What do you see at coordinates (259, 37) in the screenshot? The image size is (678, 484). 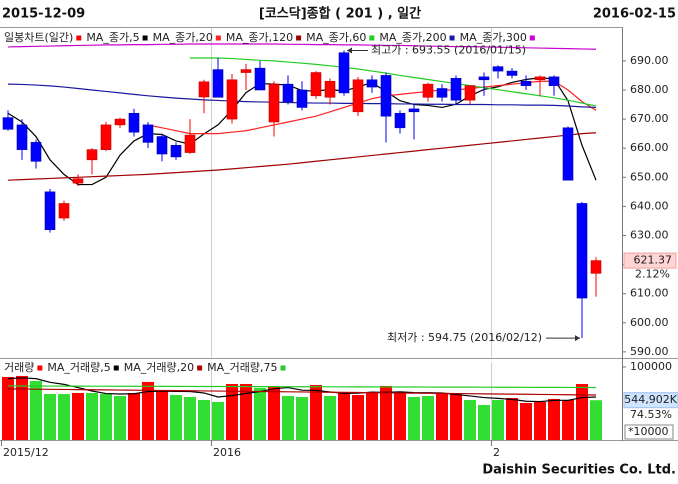 I see `legend-label: MA_종가,120` at bounding box center [259, 37].